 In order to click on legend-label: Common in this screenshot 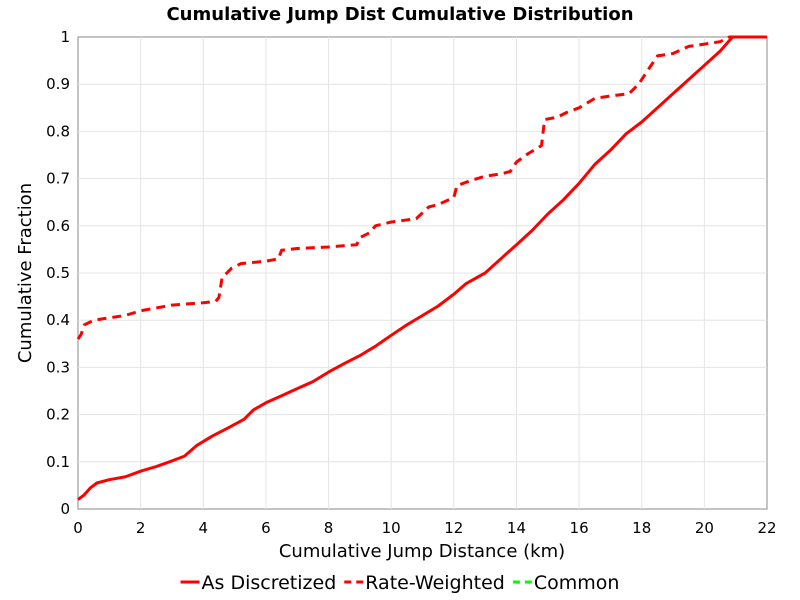, I will do `click(577, 583)`.